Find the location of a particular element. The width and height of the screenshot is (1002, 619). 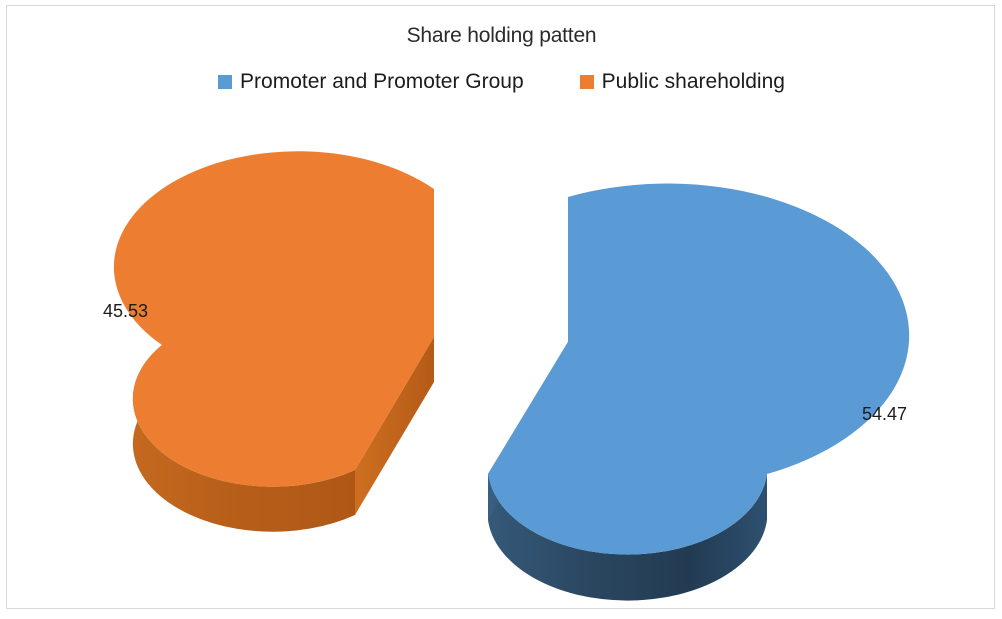

pie-slice-side-promoter is located at coordinates (627, 537).